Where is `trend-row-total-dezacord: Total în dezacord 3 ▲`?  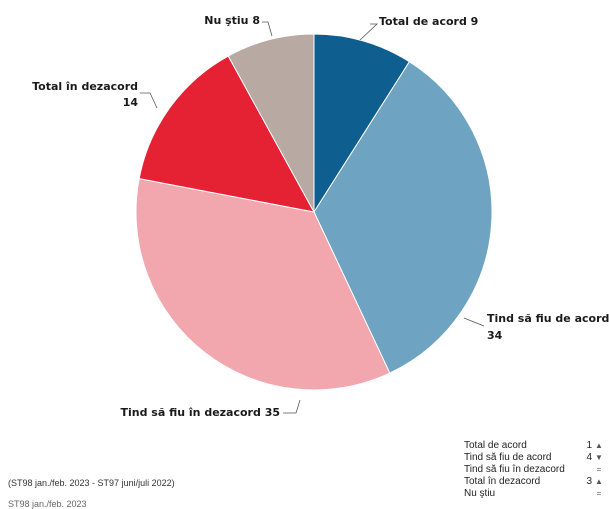
trend-row-total-dezacord: Total în dezacord 3 ▲ is located at coordinates (535, 482).